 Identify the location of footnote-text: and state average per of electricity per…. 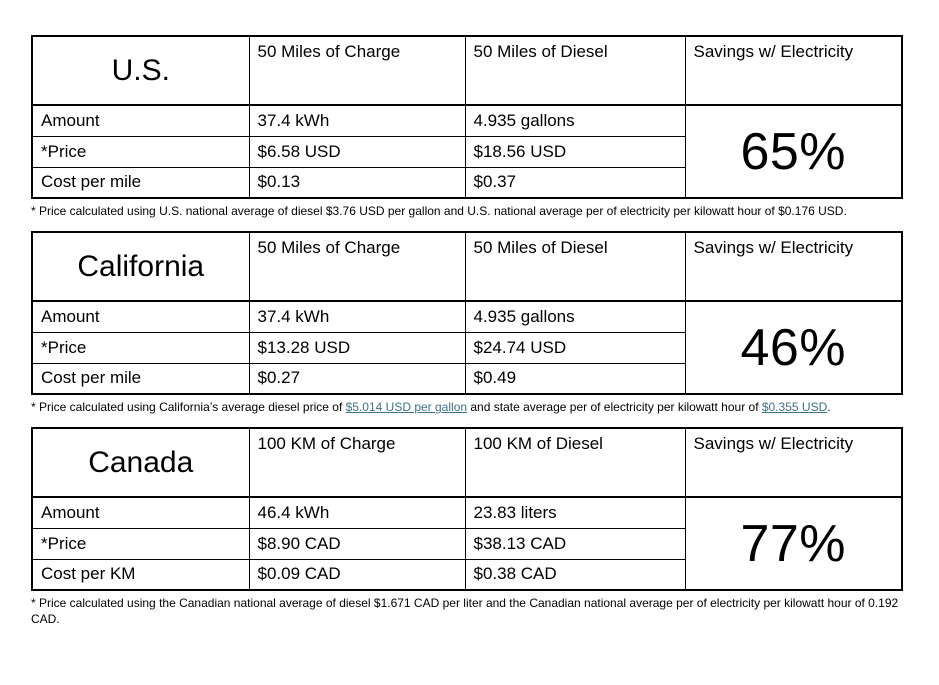
(614, 407).